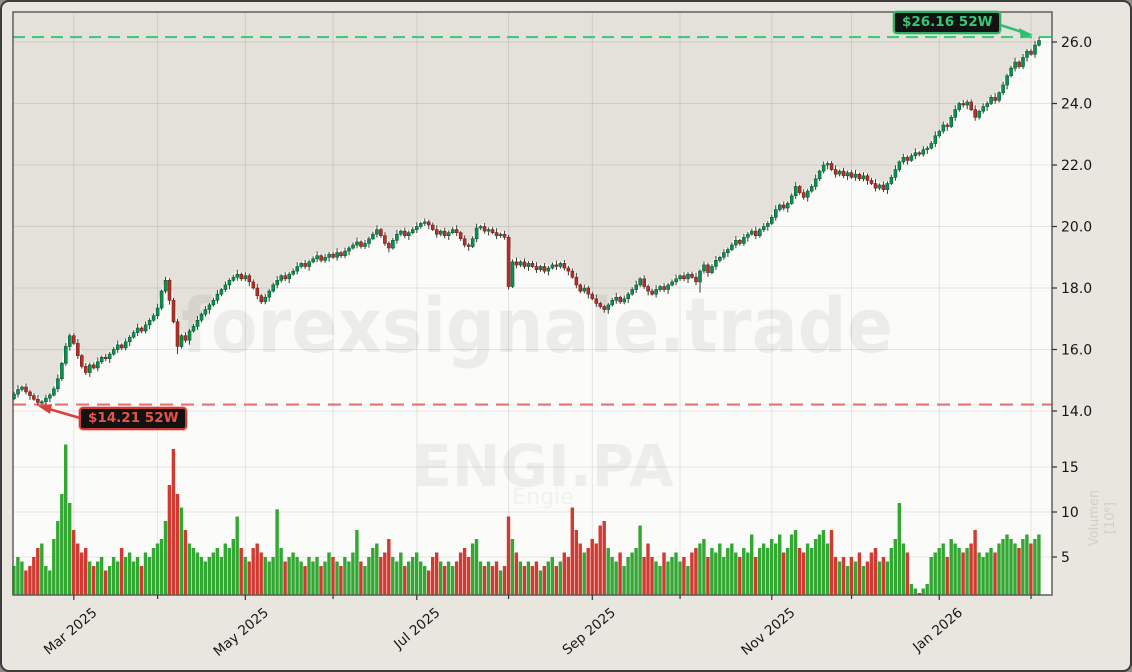  Describe the element at coordinates (768, 632) in the screenshot. I see `x-tick-label: Nov 2025` at that location.